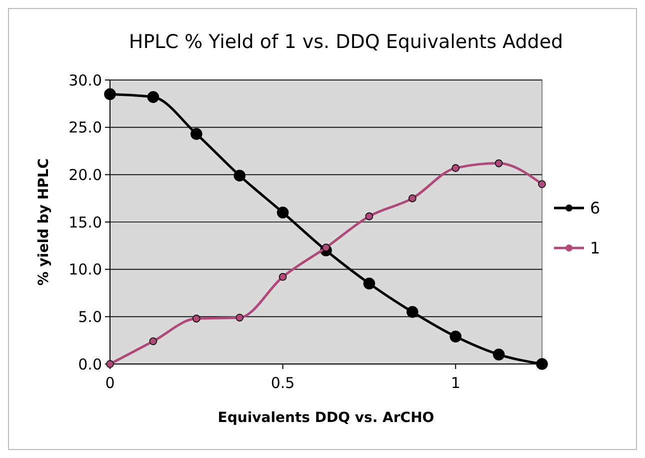 This screenshot has width=645, height=458. I want to click on x-tick-label: 1, so click(455, 383).